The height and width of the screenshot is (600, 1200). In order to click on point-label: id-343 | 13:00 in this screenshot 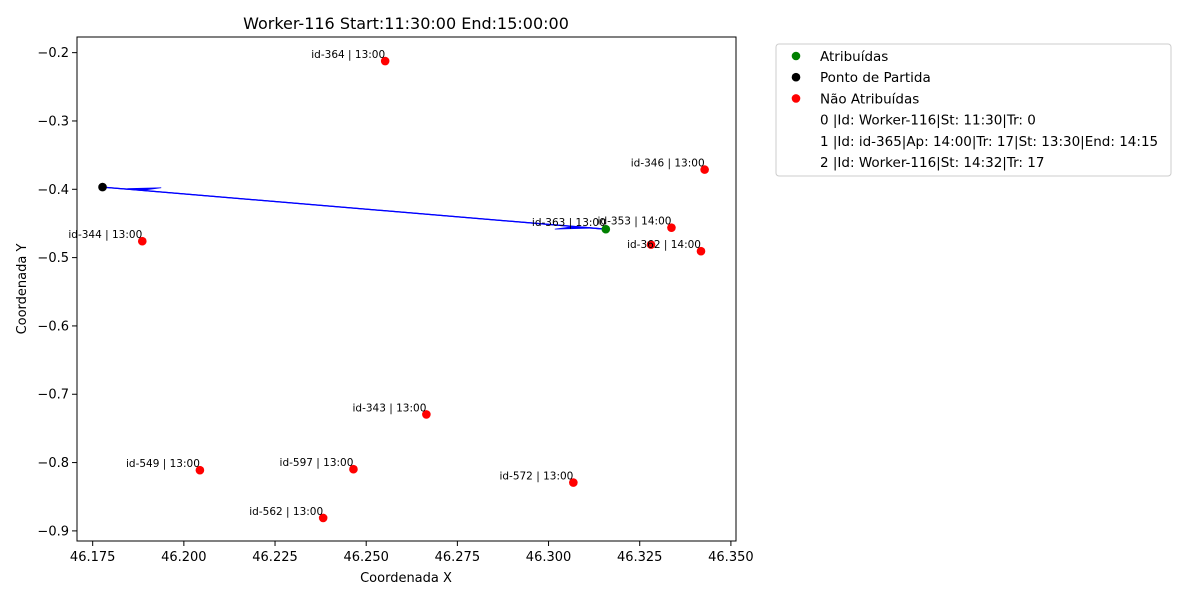, I will do `click(389, 408)`.